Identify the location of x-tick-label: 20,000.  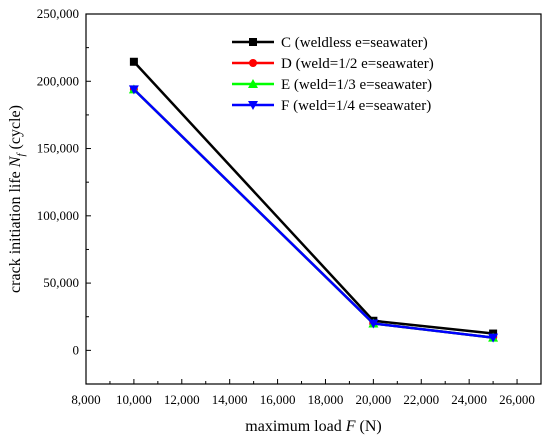
(373, 399).